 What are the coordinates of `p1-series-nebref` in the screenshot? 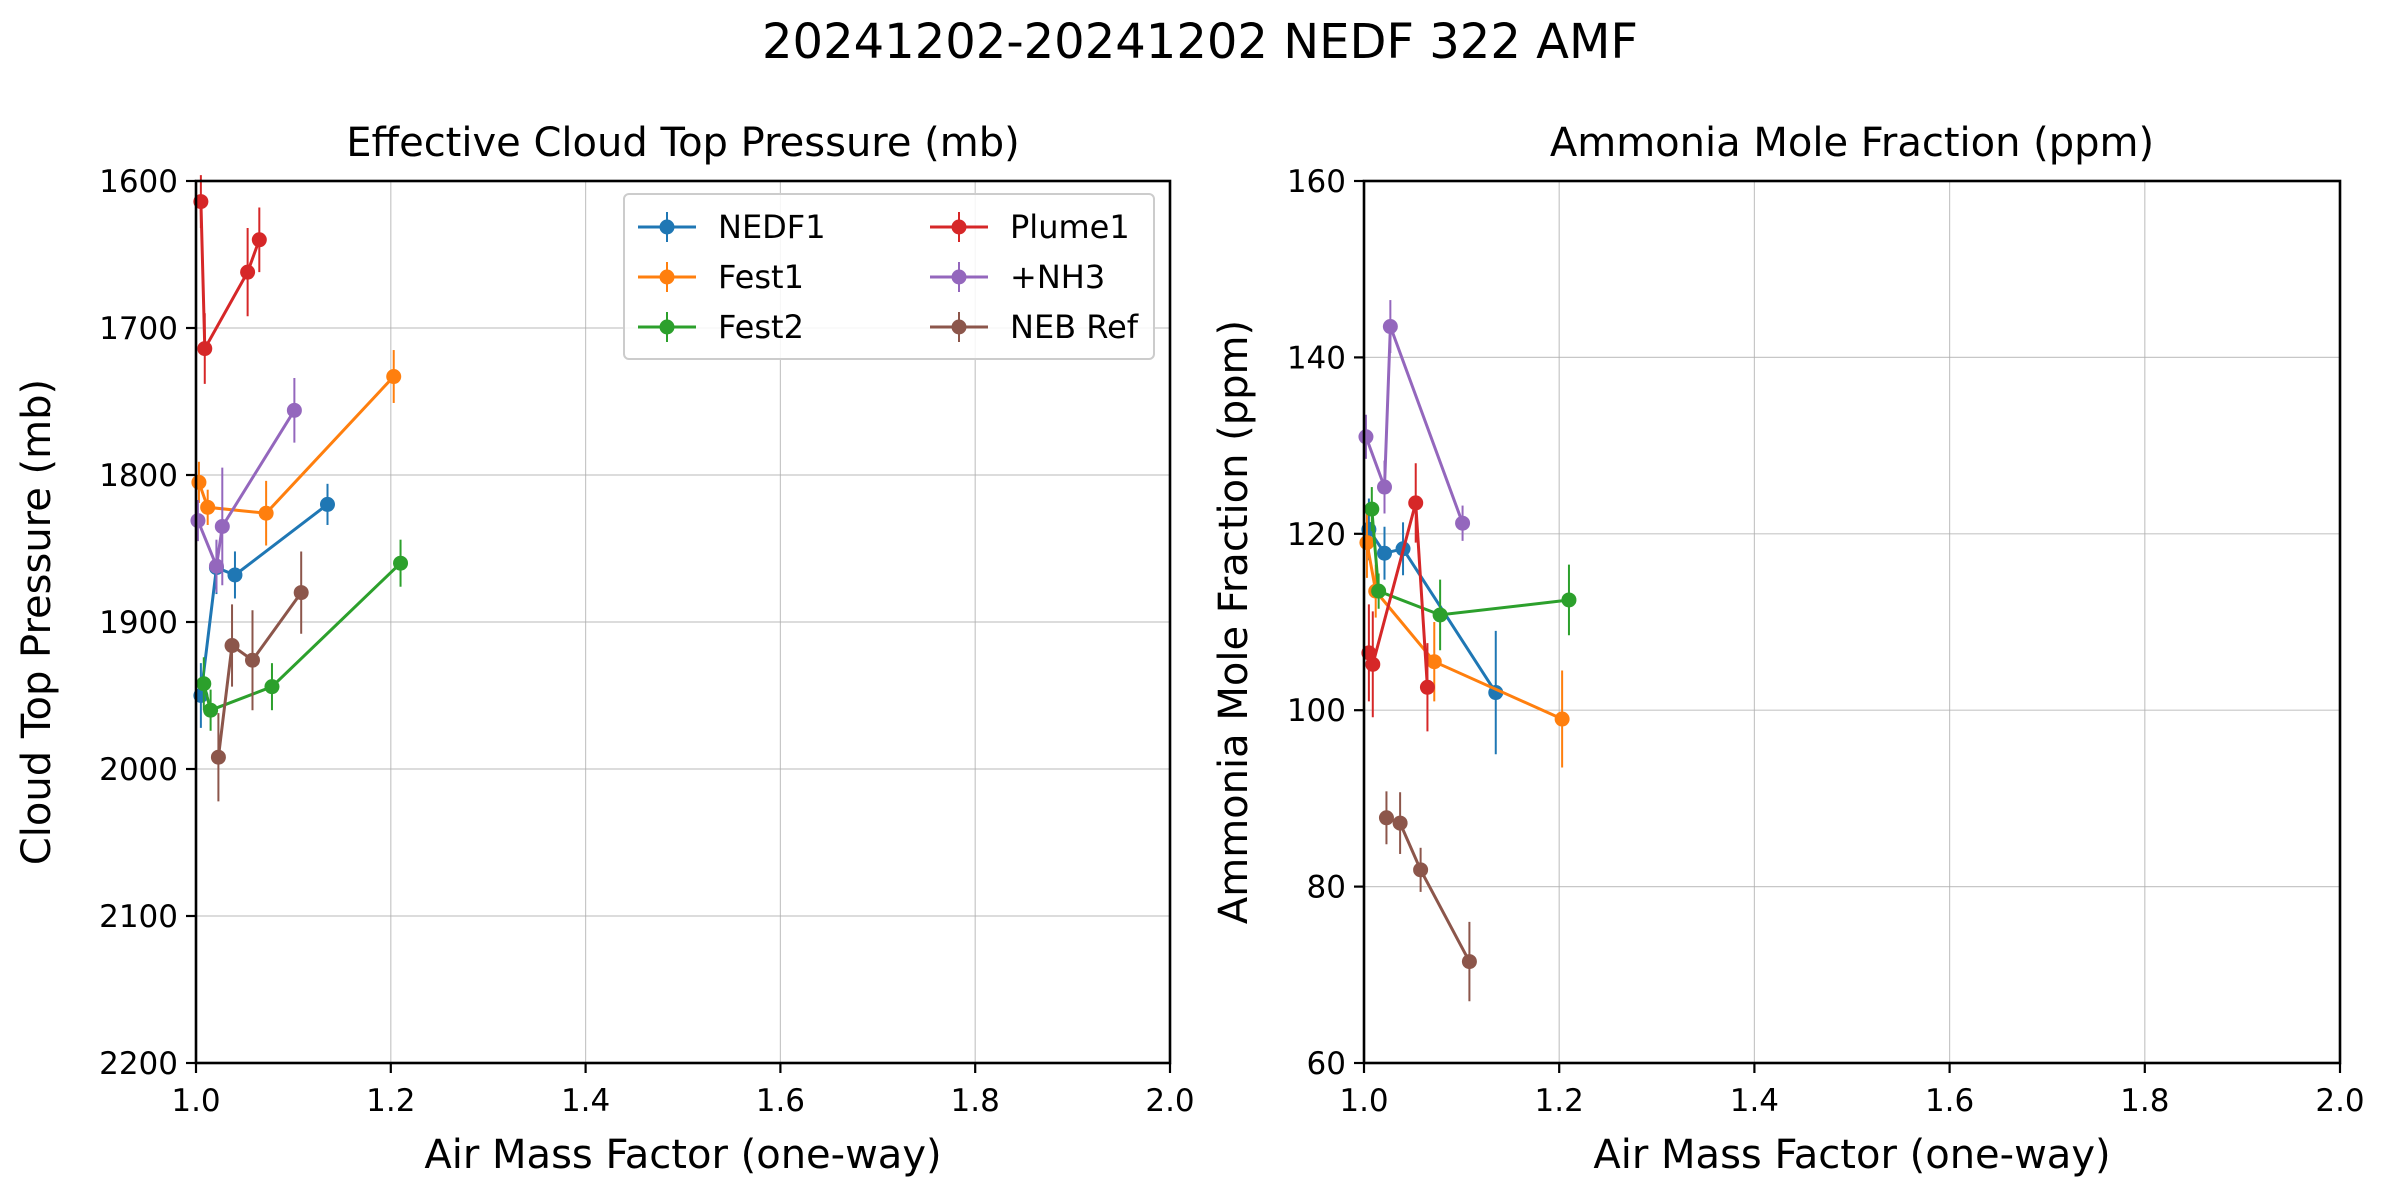 It's located at (1428, 896).